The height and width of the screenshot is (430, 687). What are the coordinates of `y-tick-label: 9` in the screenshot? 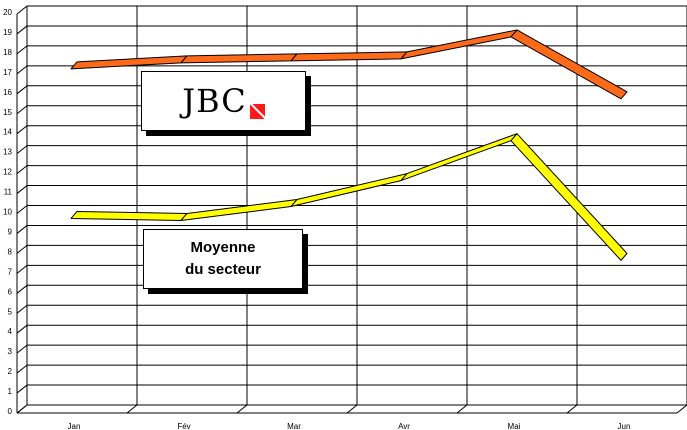 It's located at (10, 231).